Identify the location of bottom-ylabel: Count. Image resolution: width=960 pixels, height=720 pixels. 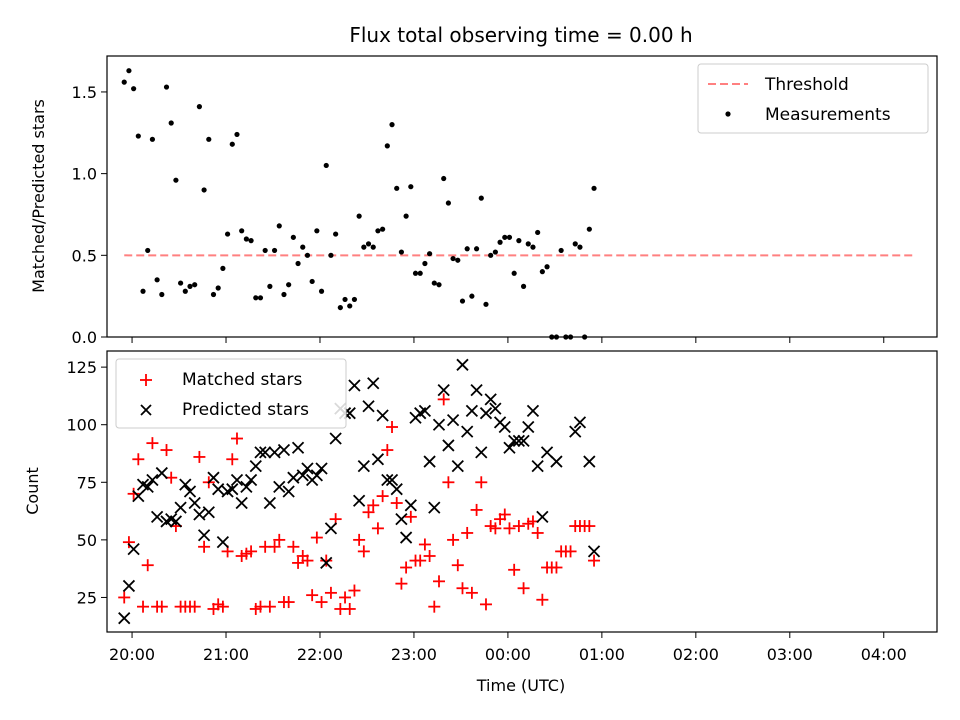
(32, 491).